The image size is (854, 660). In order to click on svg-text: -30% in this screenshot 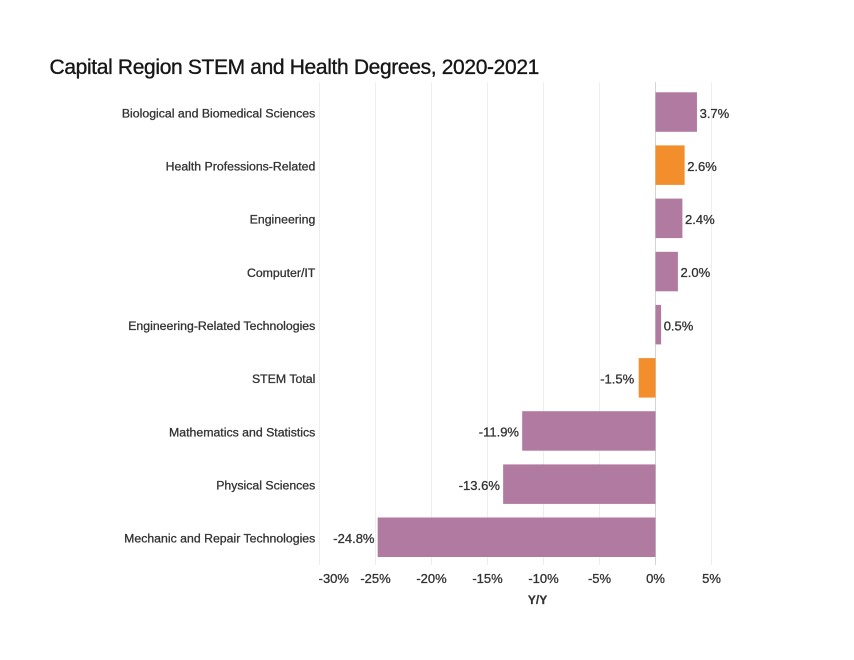, I will do `click(334, 578)`.